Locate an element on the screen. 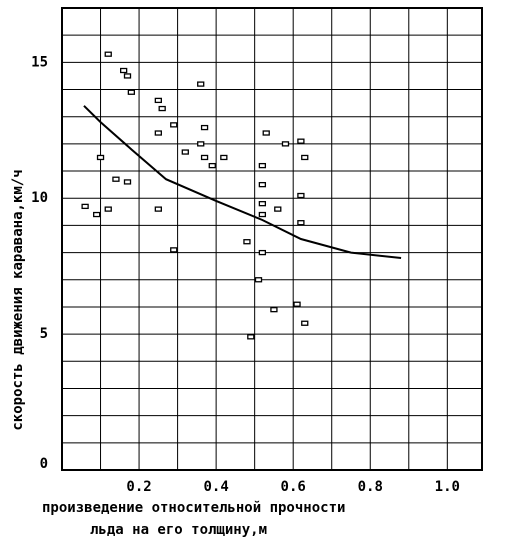  y-axis-label: скорость движения каравана,км/ч is located at coordinates (18, 299).